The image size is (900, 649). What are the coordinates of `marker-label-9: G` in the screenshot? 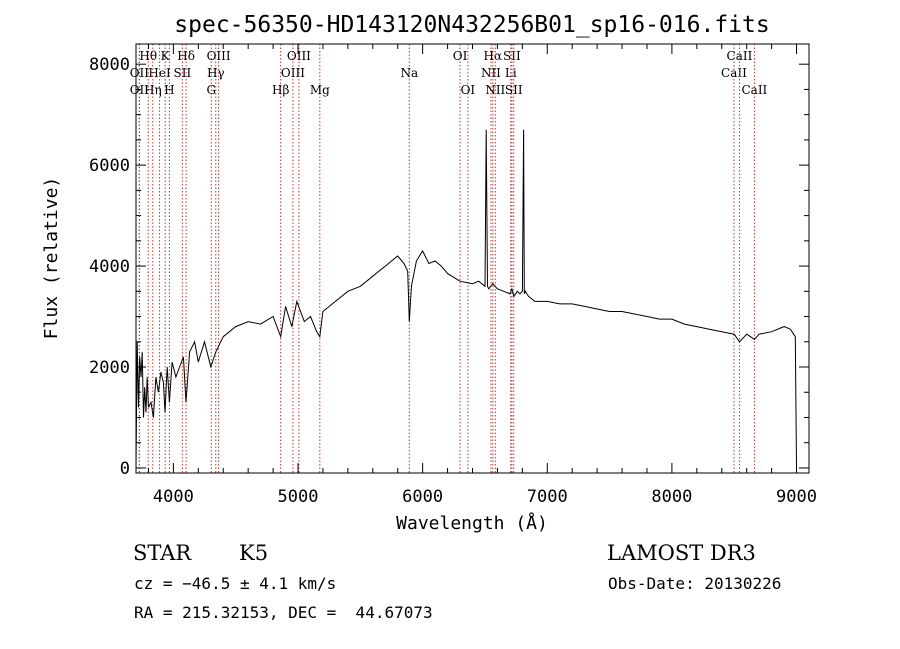 It's located at (211, 90).